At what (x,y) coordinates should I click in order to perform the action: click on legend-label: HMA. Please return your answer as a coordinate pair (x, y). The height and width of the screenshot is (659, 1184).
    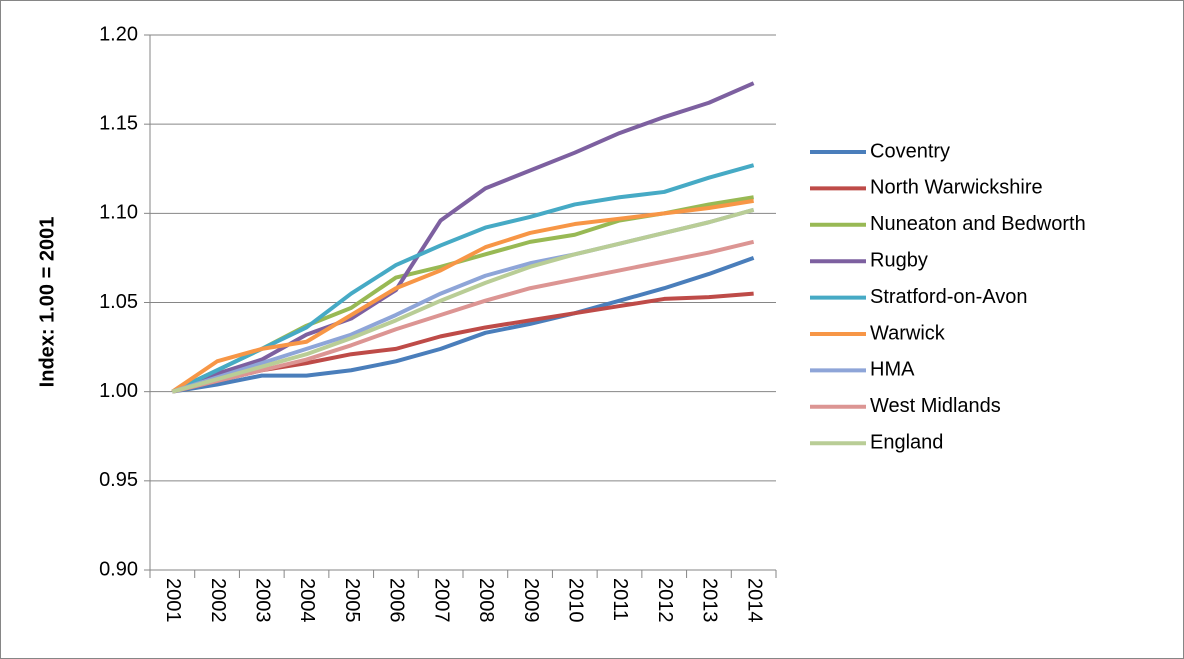
    Looking at the image, I should click on (892, 370).